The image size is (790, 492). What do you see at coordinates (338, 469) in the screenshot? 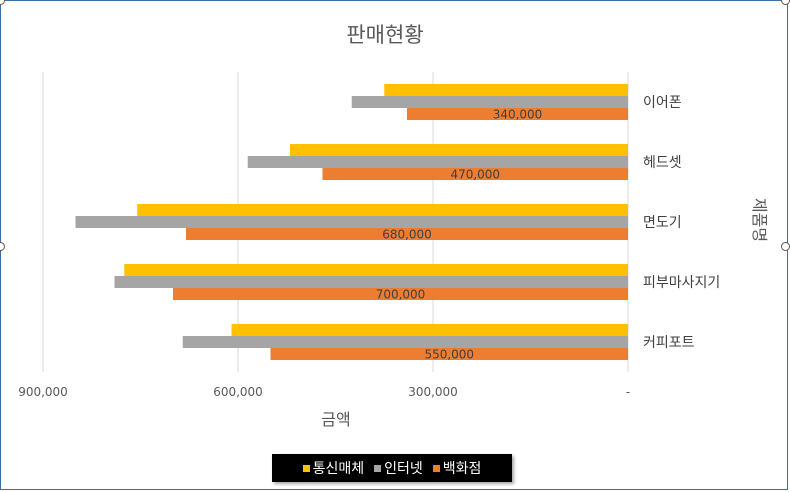
I see `legend-label: 통신매체` at bounding box center [338, 469].